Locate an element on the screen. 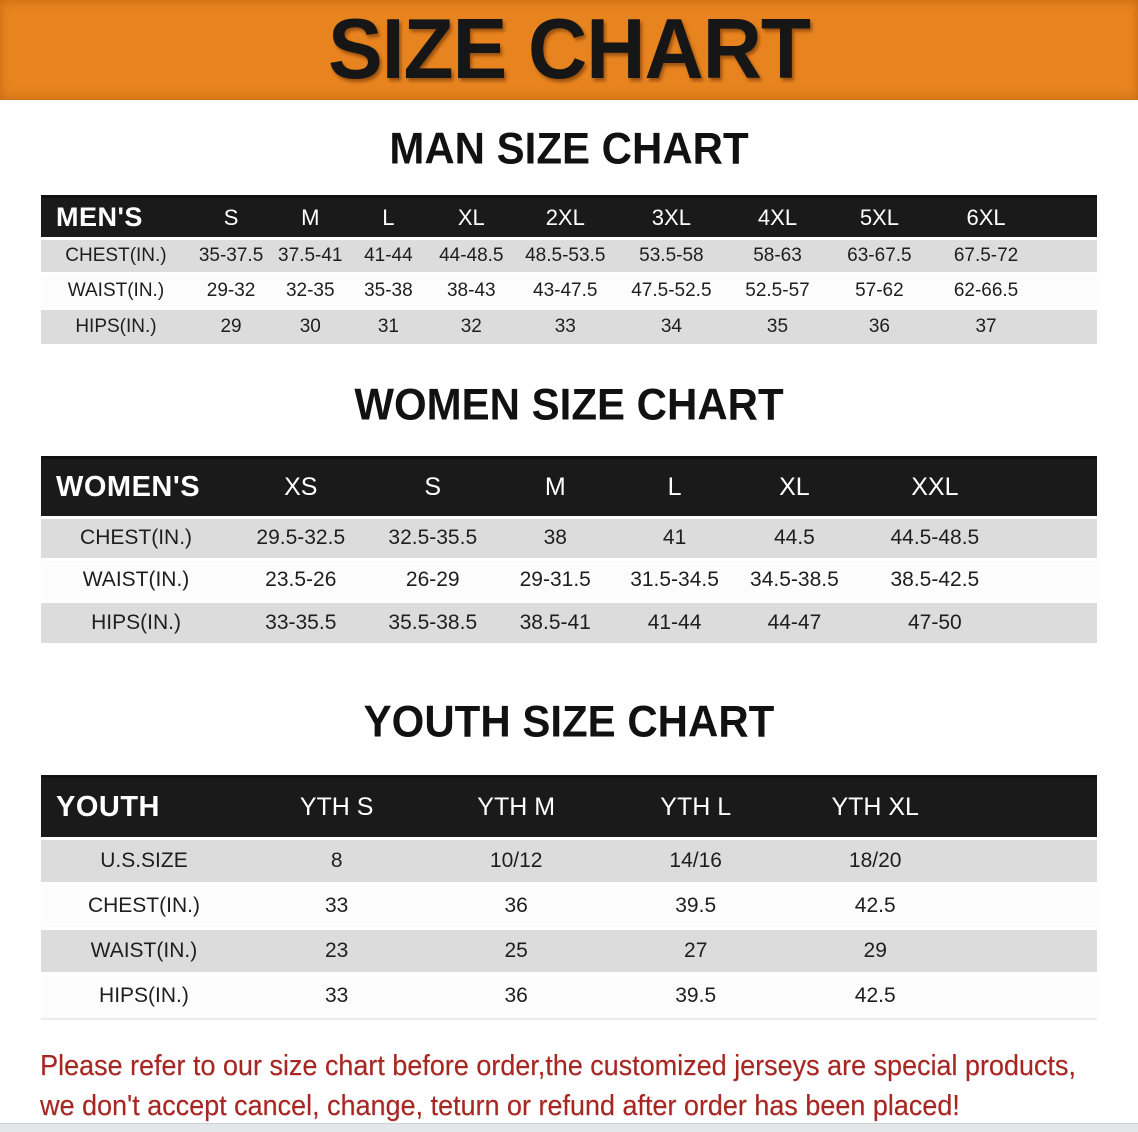 Image resolution: width=1138 pixels, height=1132 pixels. size-value: 23.5-26 is located at coordinates (301, 579).